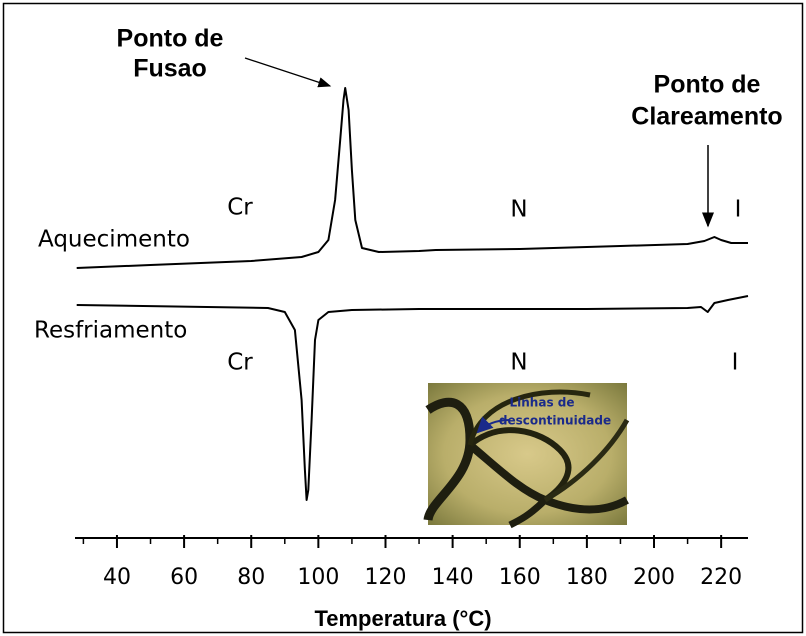 This screenshot has height=636, width=806. What do you see at coordinates (520, 577) in the screenshot?
I see `x-tick-label: 160` at bounding box center [520, 577].